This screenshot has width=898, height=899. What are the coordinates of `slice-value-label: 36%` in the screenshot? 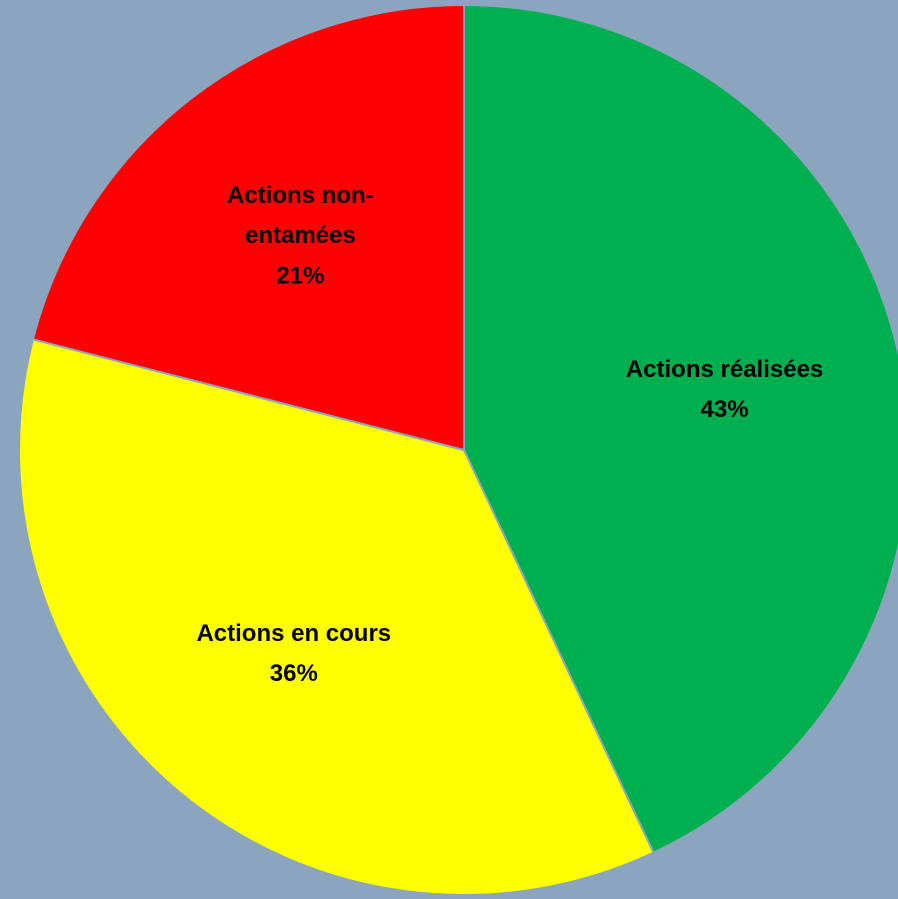 It's located at (294, 673).